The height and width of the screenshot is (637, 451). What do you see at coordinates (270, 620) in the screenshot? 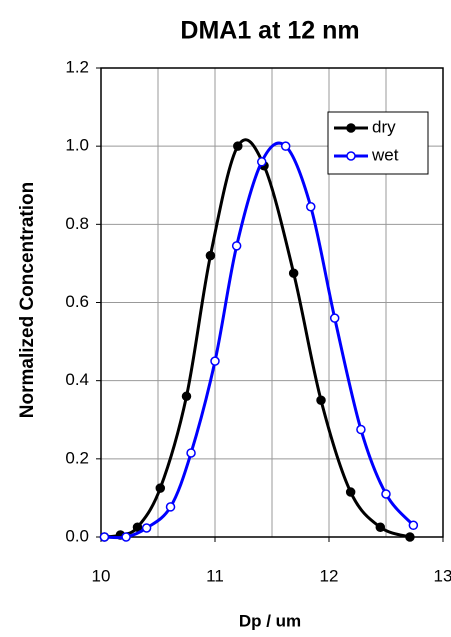
I see `x-axis-label: Dp / um` at bounding box center [270, 620].